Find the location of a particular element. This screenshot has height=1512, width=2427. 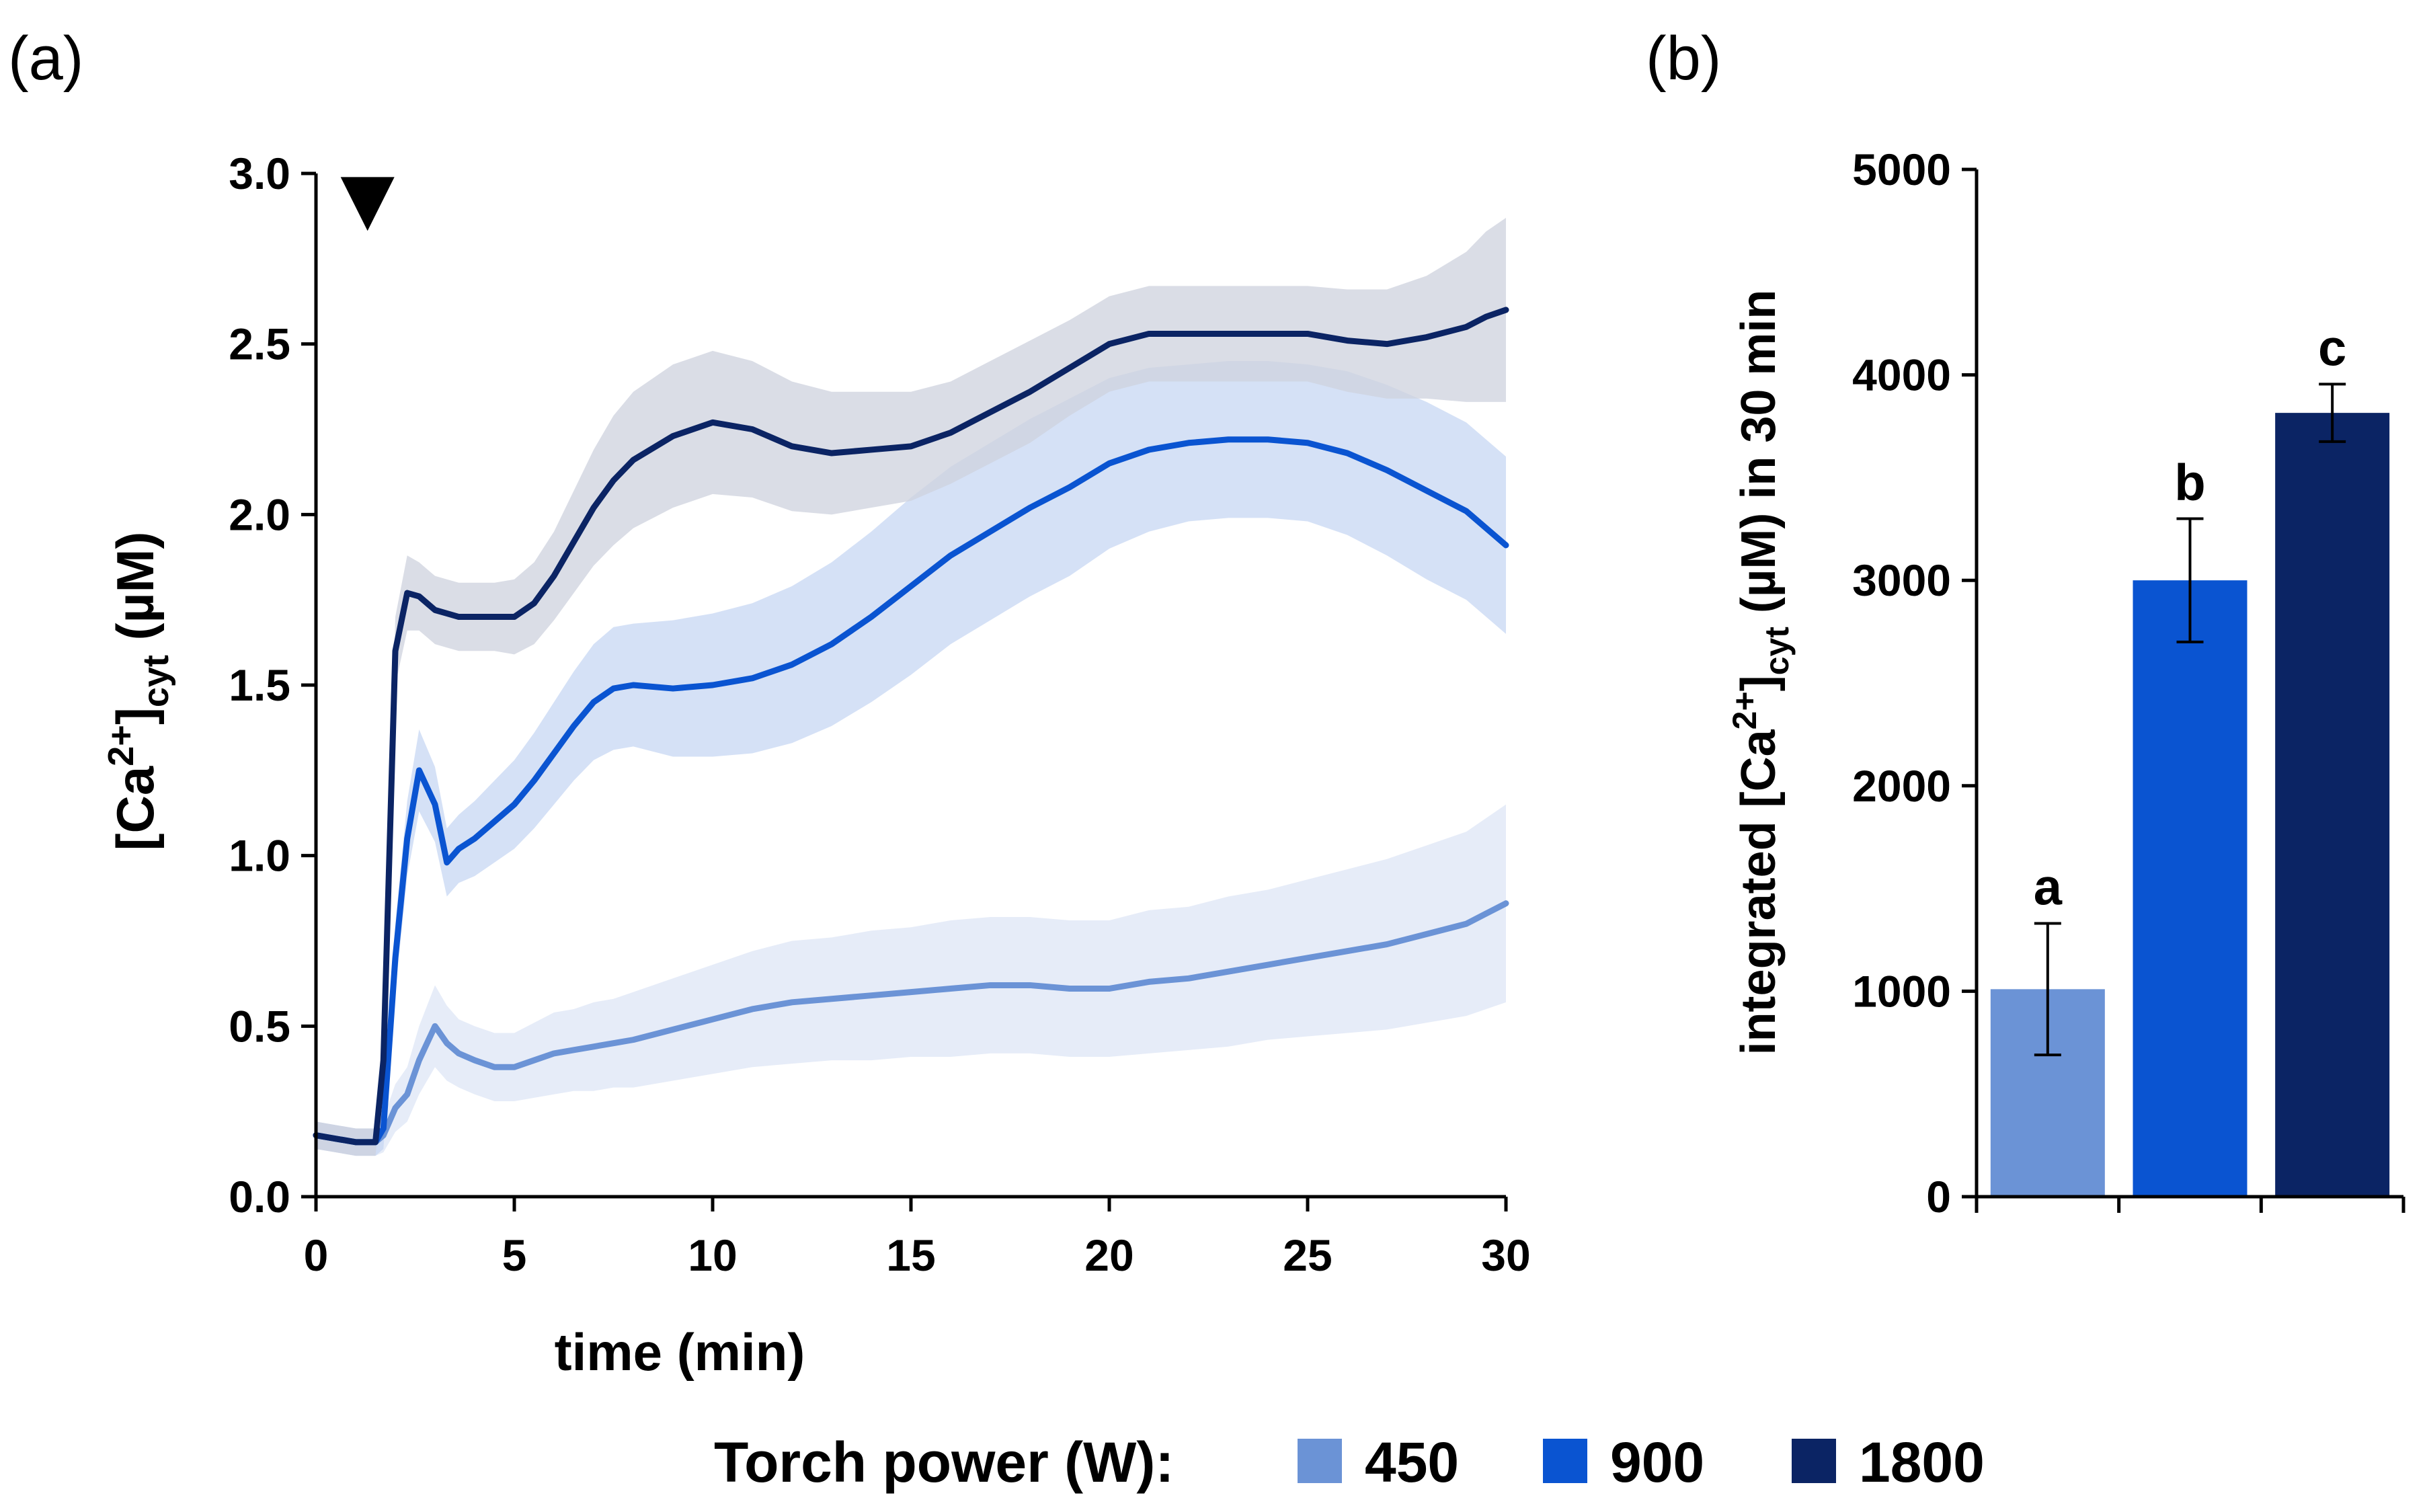

legend-label-1800: 1800 is located at coordinates (1922, 1463).